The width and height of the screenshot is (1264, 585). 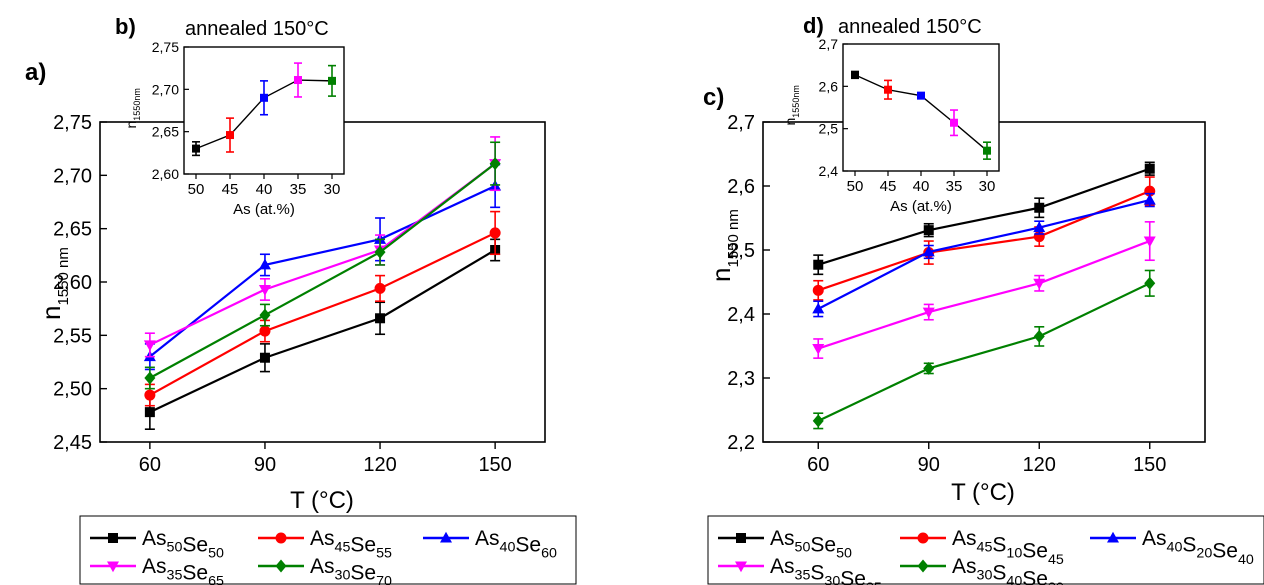 What do you see at coordinates (713, 97) in the screenshot?
I see `panel-label-c: c)` at bounding box center [713, 97].